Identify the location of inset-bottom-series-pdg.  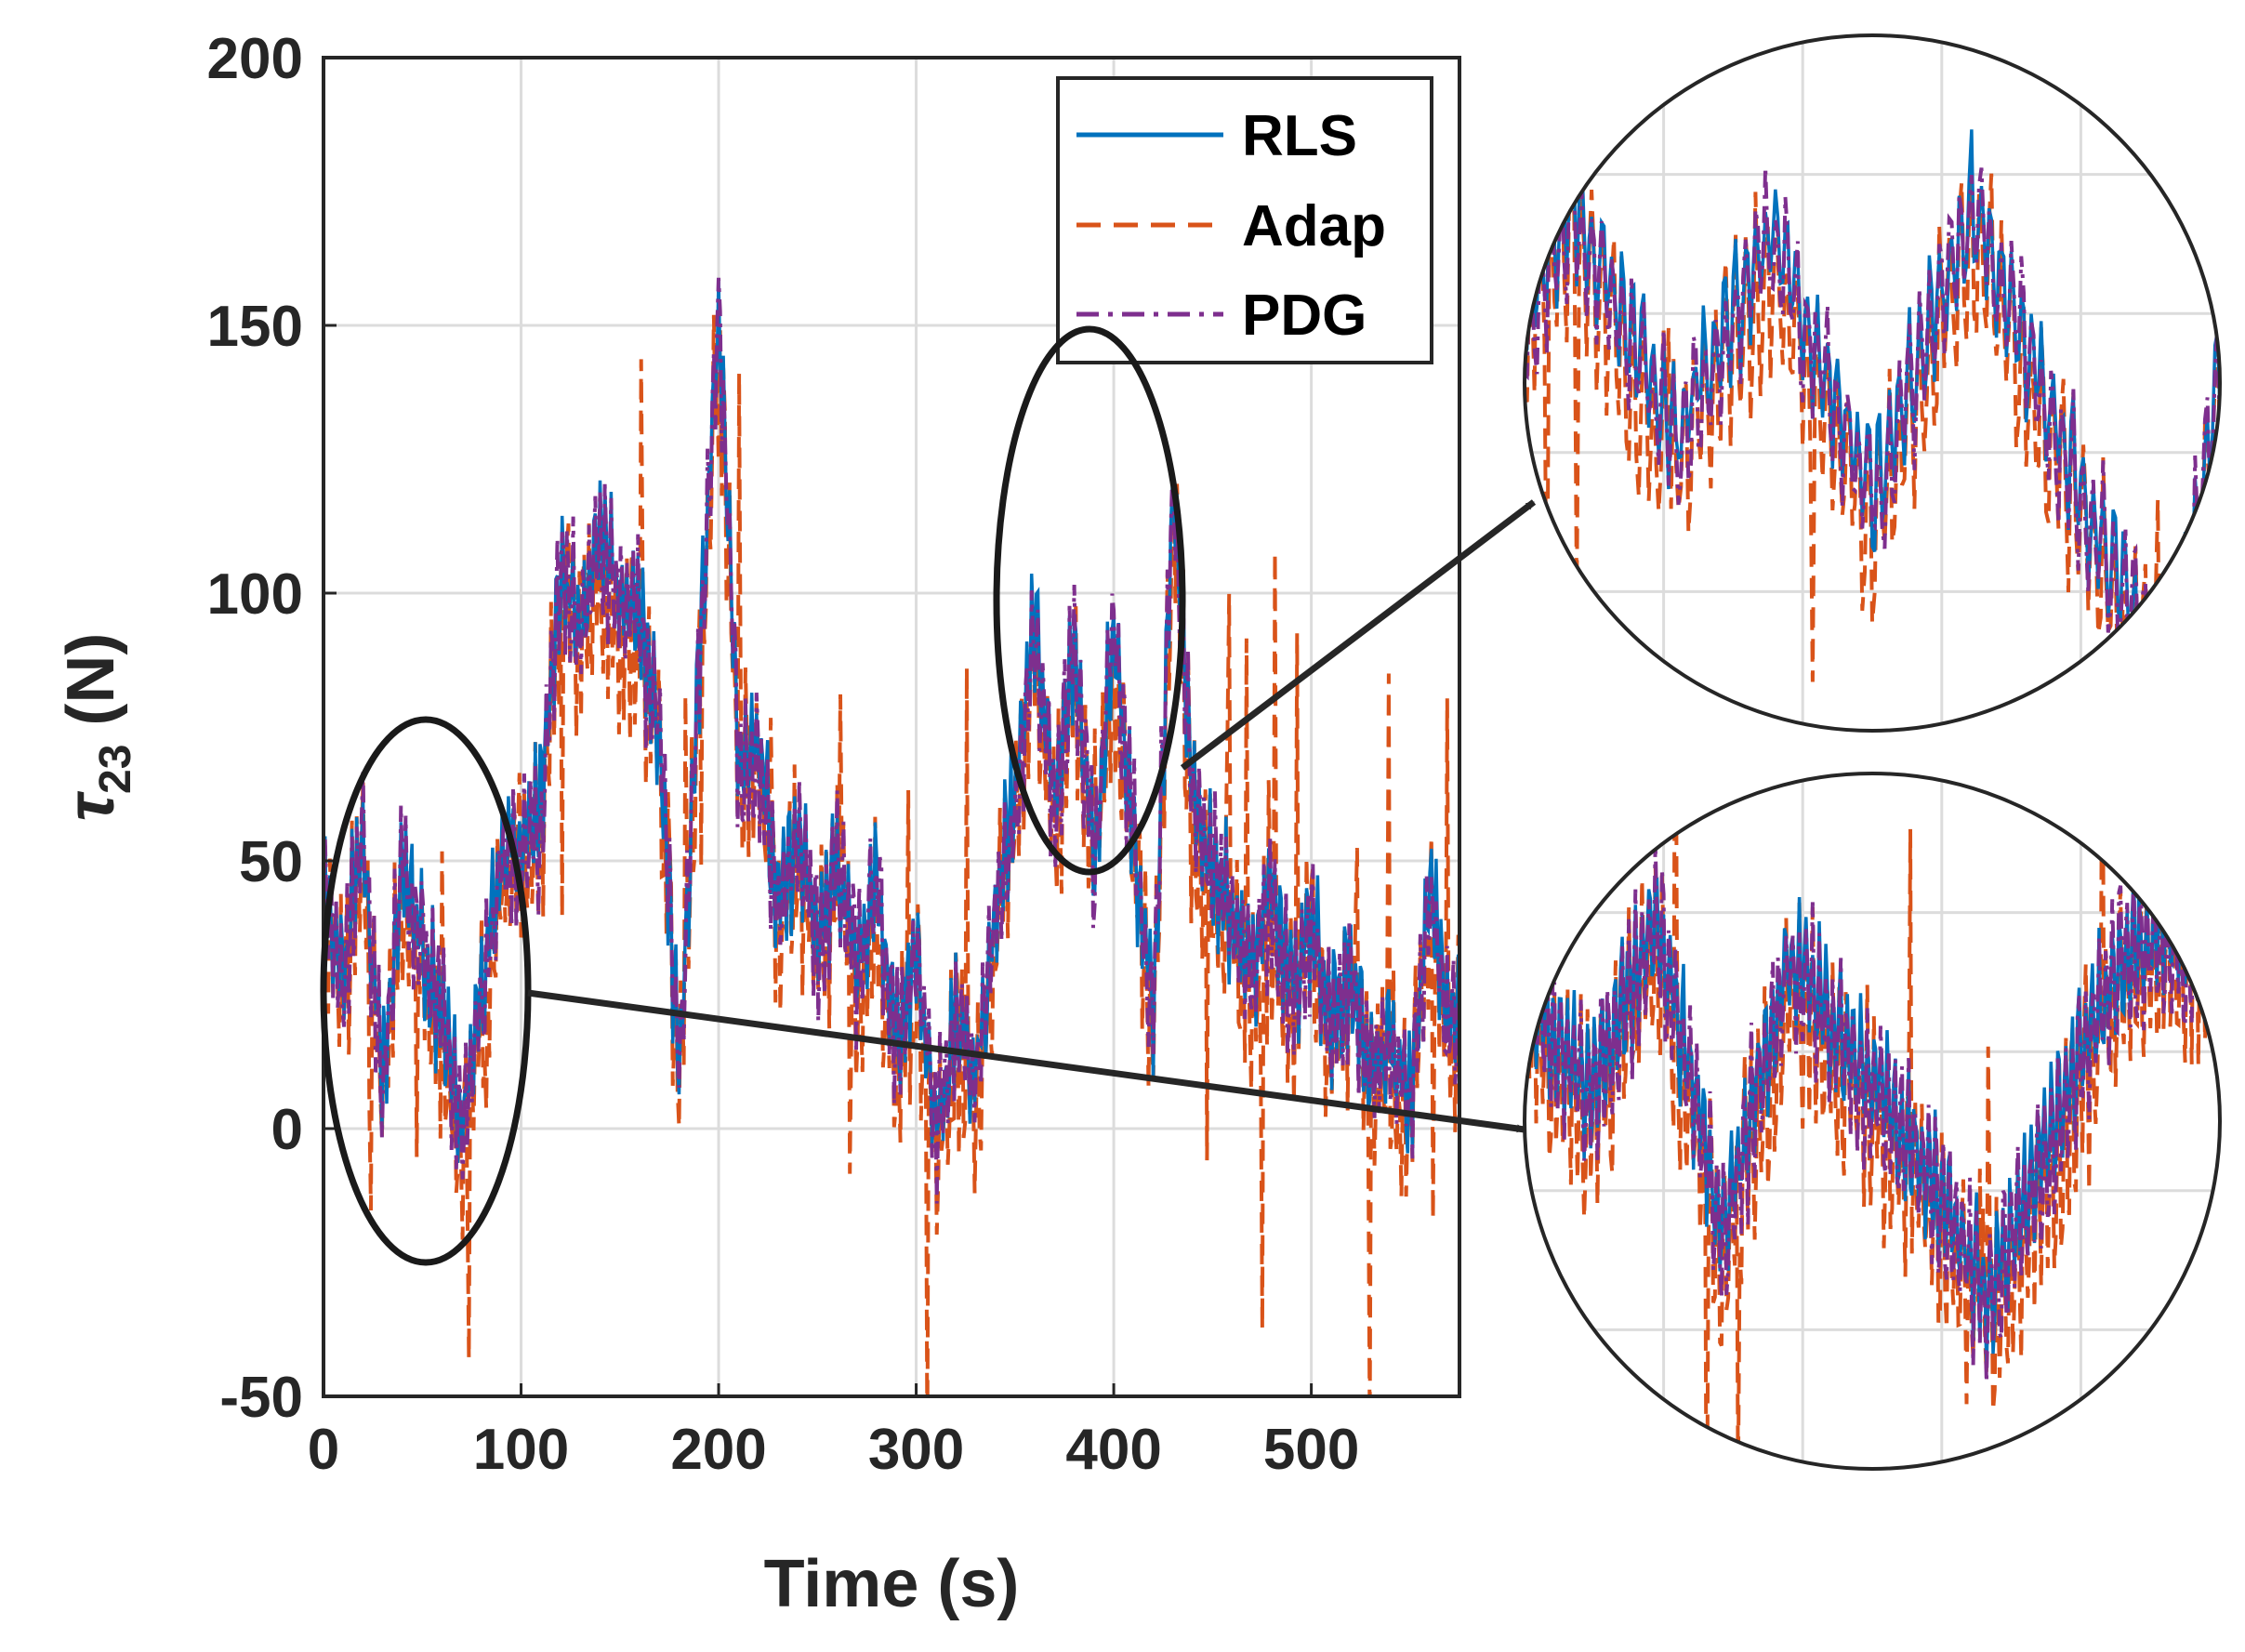
(1872, 1111).